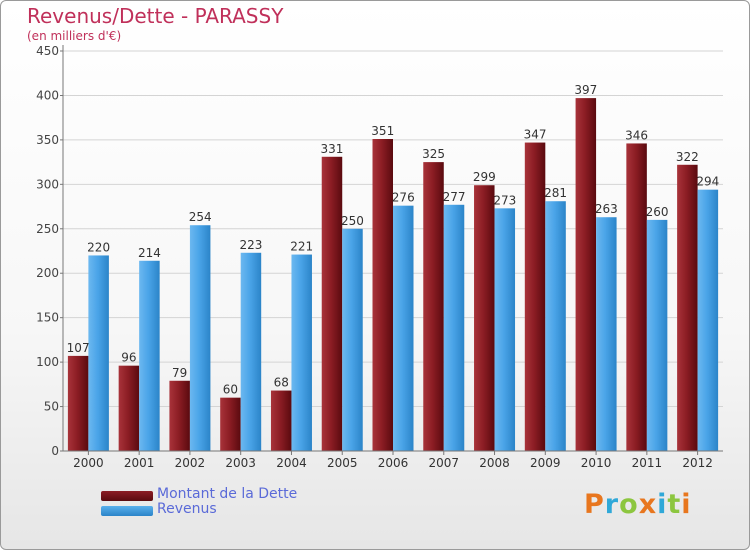 This screenshot has width=750, height=550. I want to click on legend-swatch-debt, so click(127, 496).